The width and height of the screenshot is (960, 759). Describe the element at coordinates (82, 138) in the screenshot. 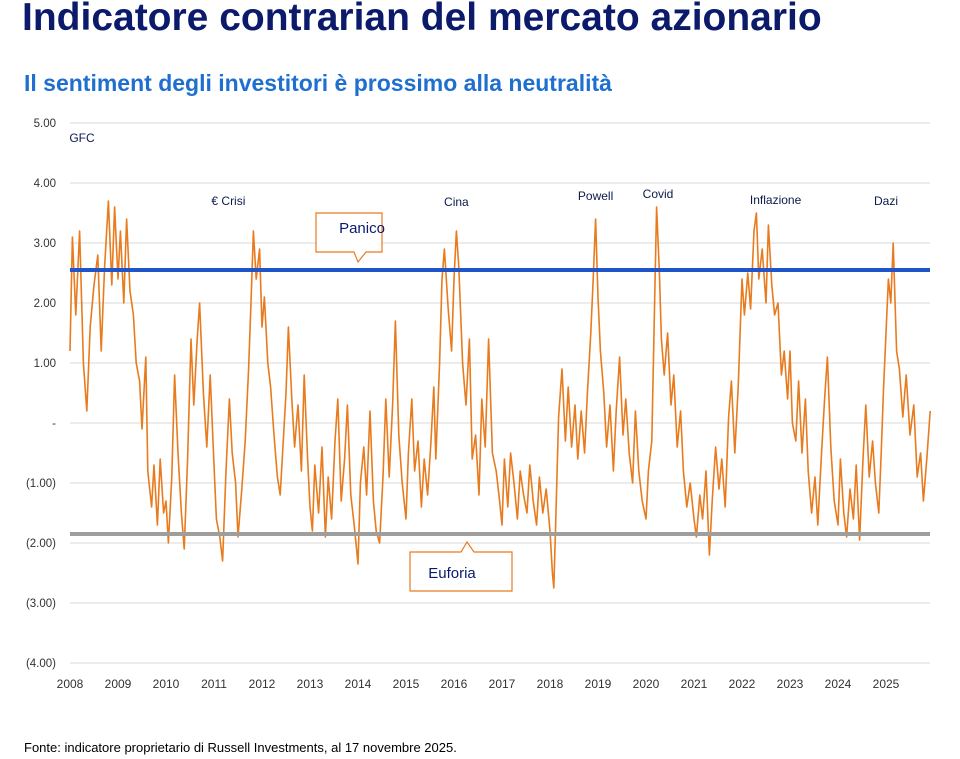

I see `event-label: GFC` at that location.